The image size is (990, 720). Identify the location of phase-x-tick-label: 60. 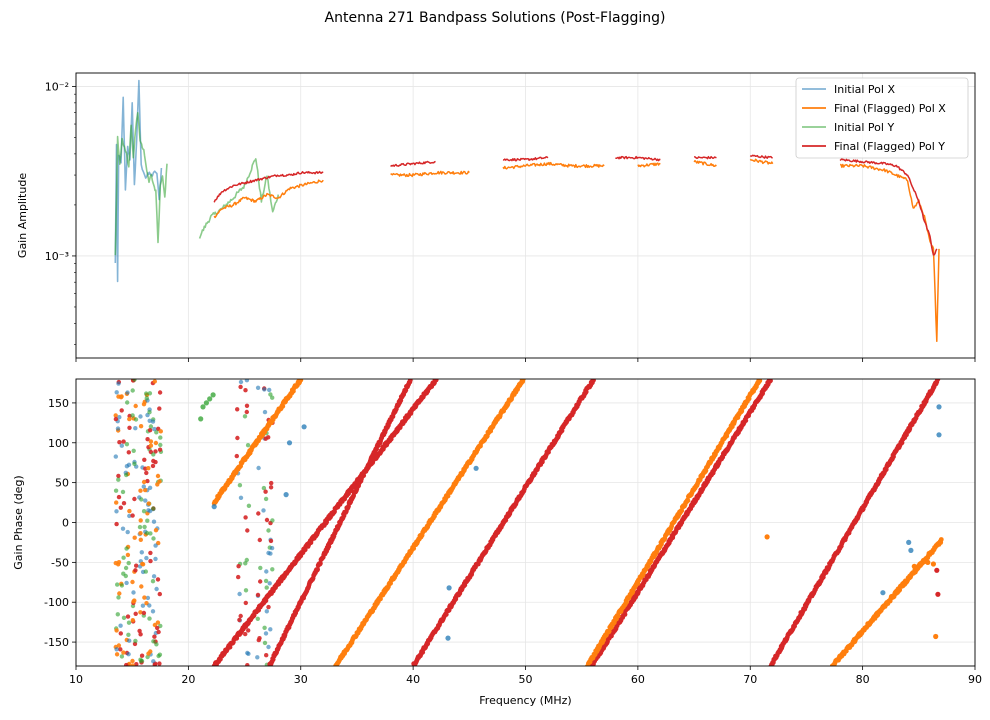
(638, 679).